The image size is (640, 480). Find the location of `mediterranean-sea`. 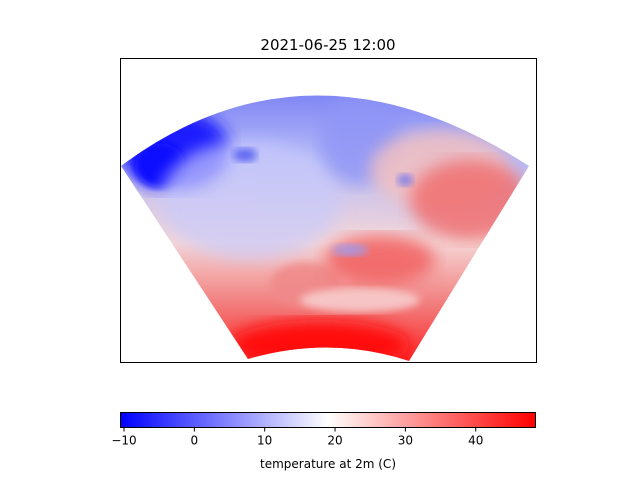

mediterranean-sea is located at coordinates (360, 300).